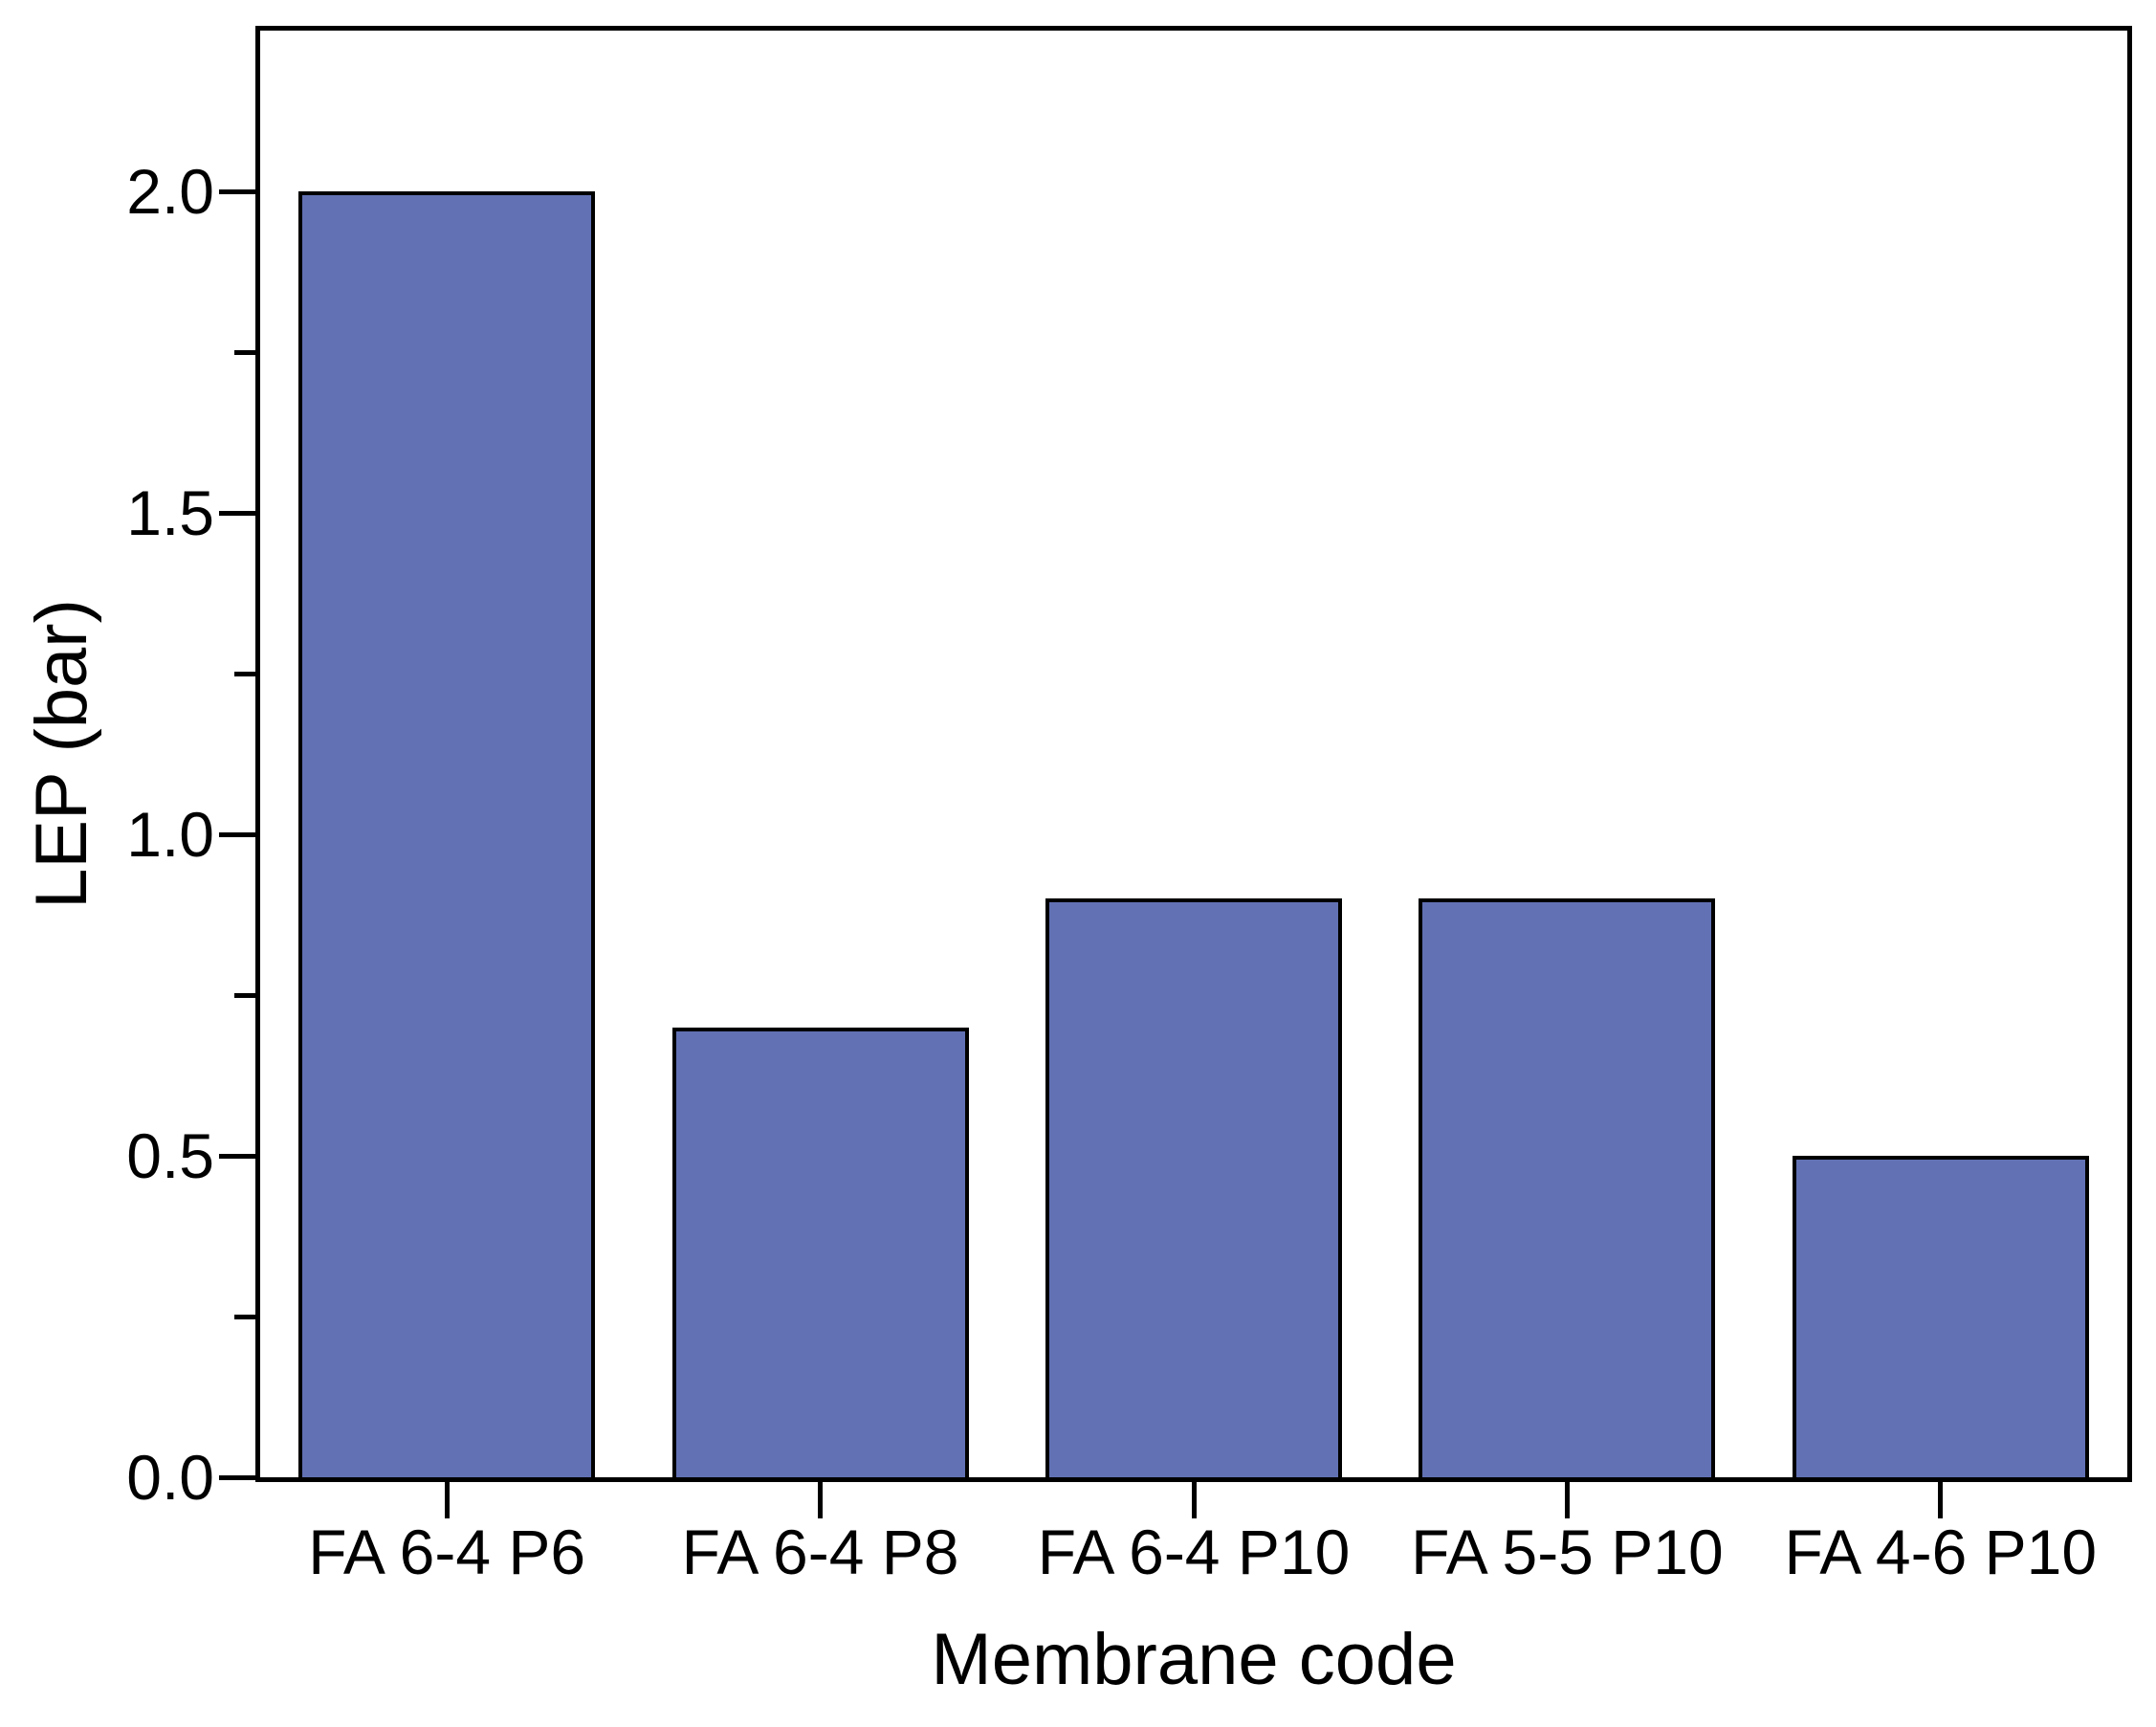 The height and width of the screenshot is (1727, 2156). I want to click on x-tick-label: FA 6-4 P6, so click(447, 1552).